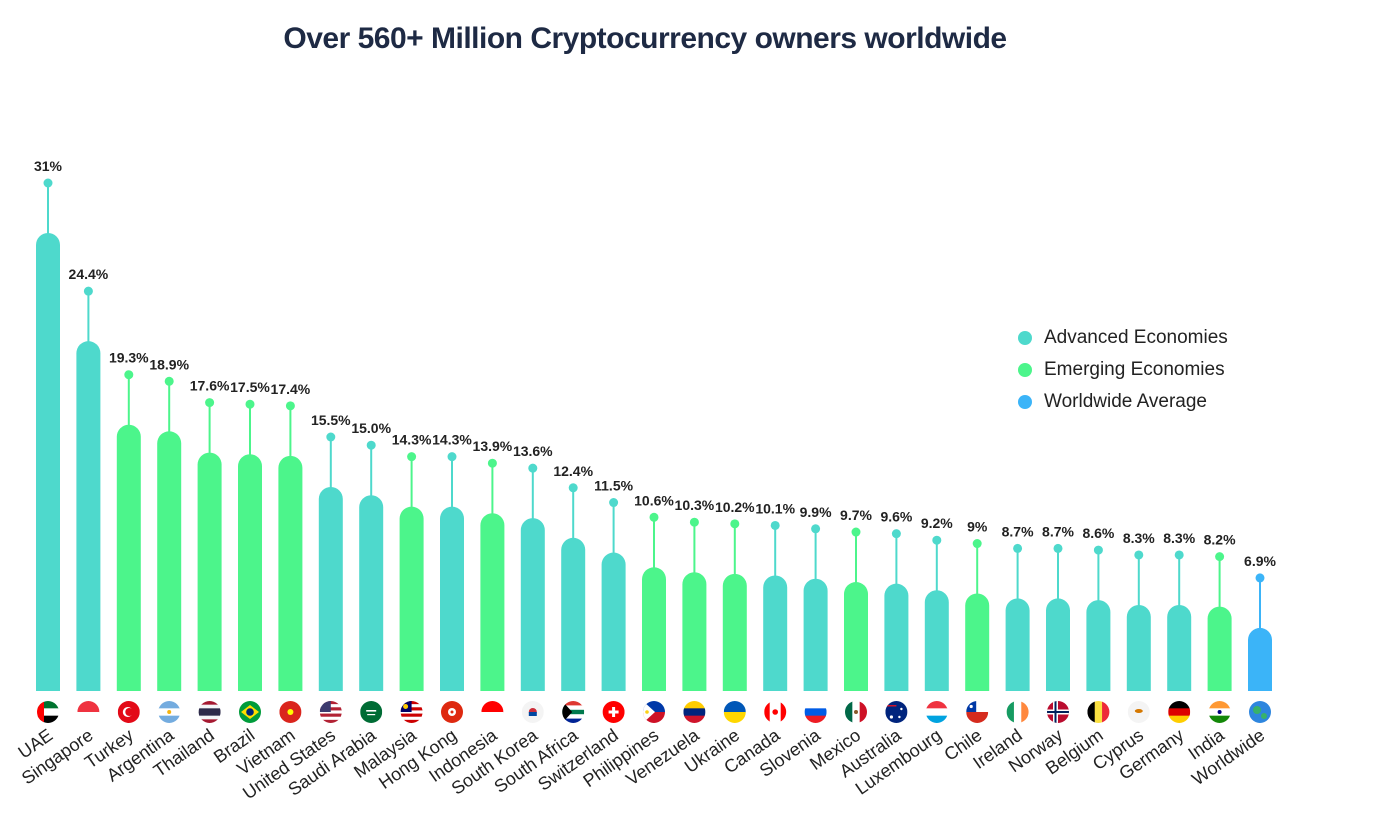  I want to click on value-label-brazil: 17.5%, so click(250, 387).